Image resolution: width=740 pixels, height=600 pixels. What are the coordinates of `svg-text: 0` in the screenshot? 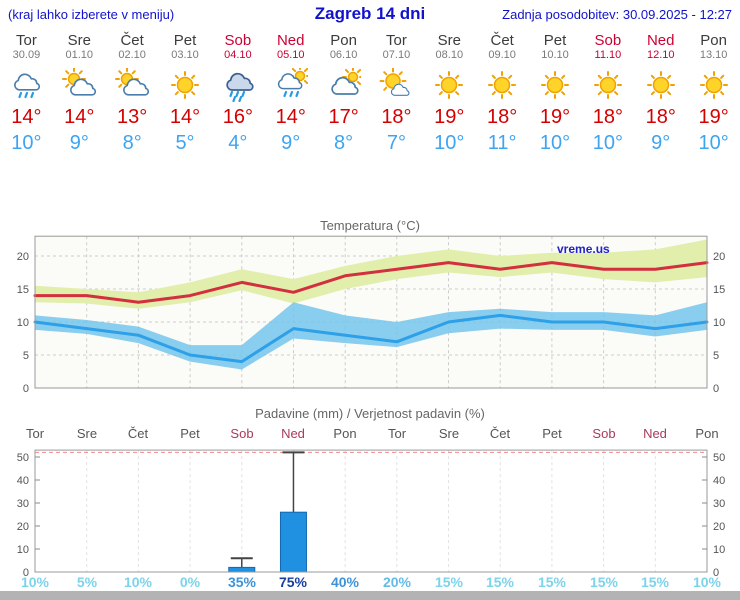 It's located at (716, 389).